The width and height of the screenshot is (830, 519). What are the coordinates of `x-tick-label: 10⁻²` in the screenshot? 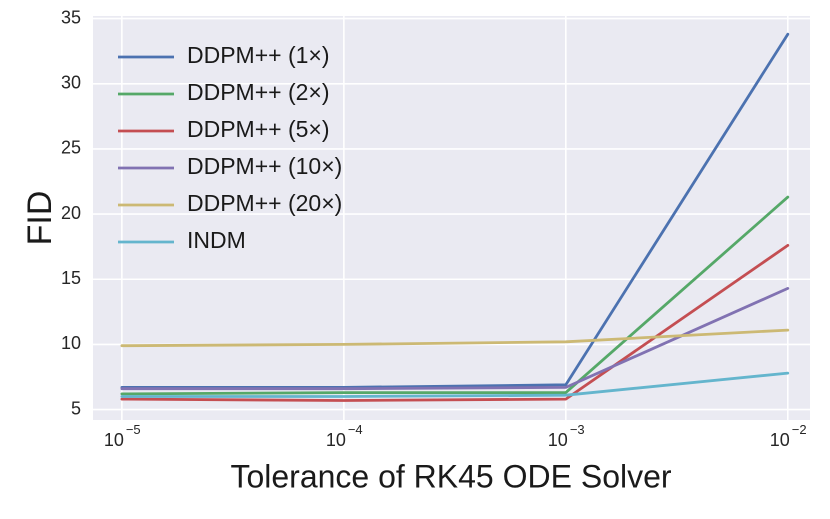 It's located at (788, 436).